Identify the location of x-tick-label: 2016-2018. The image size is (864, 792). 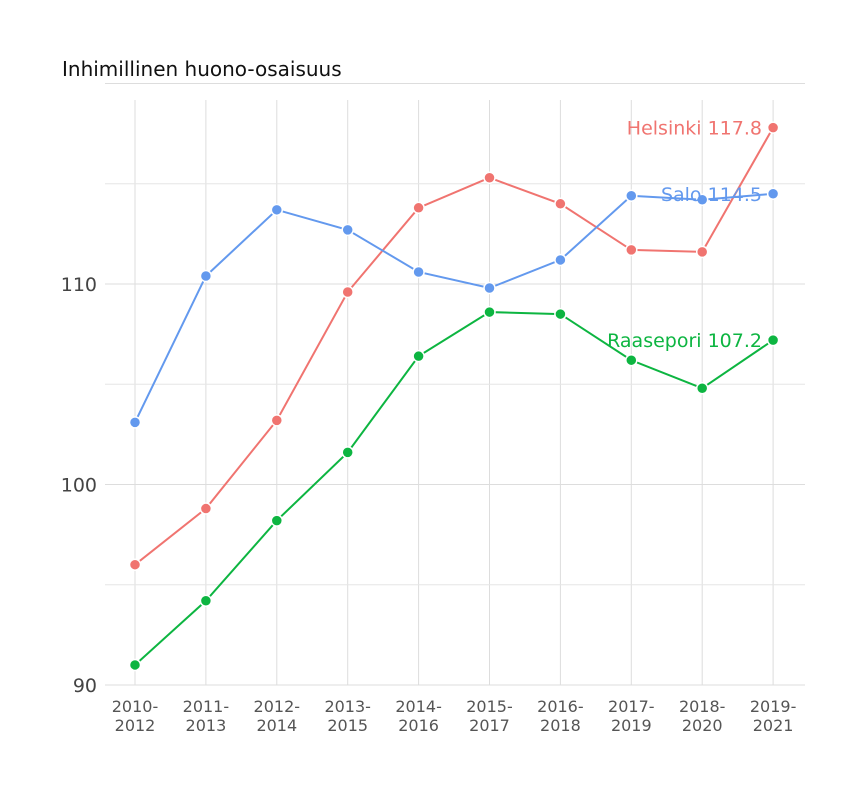
(560, 716).